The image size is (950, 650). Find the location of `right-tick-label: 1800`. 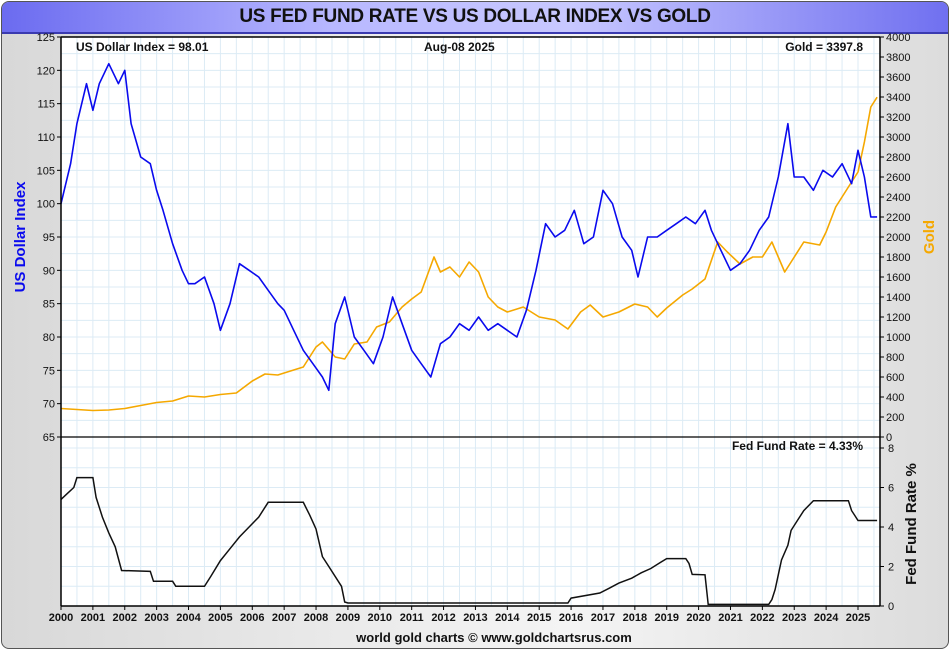

right-tick-label: 1800 is located at coordinates (898, 258).